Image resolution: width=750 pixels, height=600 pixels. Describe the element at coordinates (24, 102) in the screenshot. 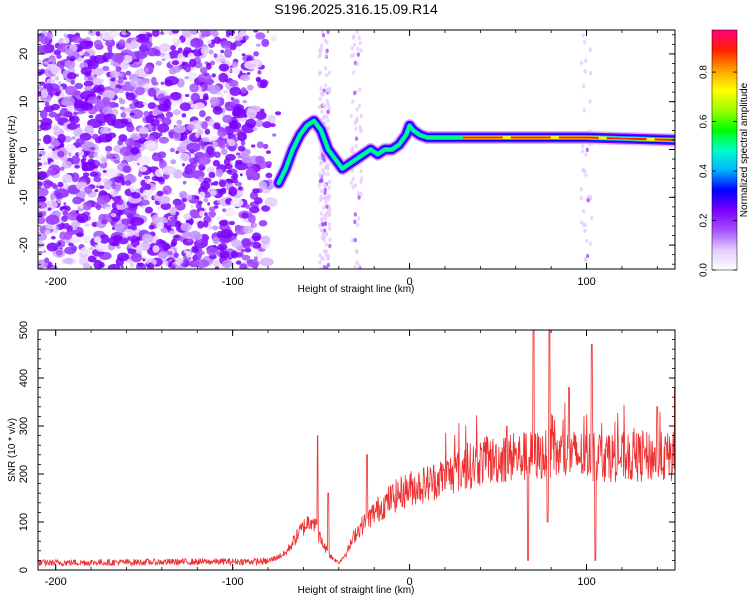

I see `spectrogram-y-tick-label: 10` at that location.